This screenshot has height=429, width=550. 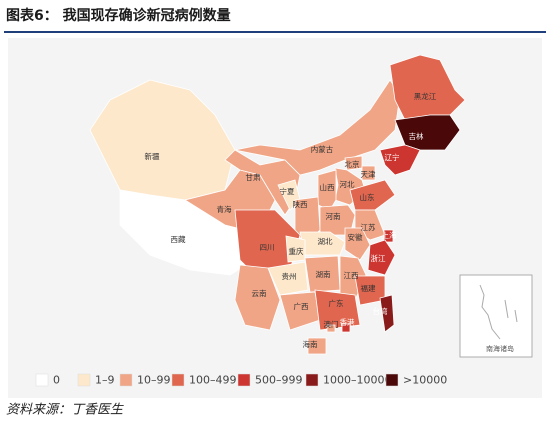 What do you see at coordinates (347, 322) in the screenshot?
I see `province-label: 香港` at bounding box center [347, 322].